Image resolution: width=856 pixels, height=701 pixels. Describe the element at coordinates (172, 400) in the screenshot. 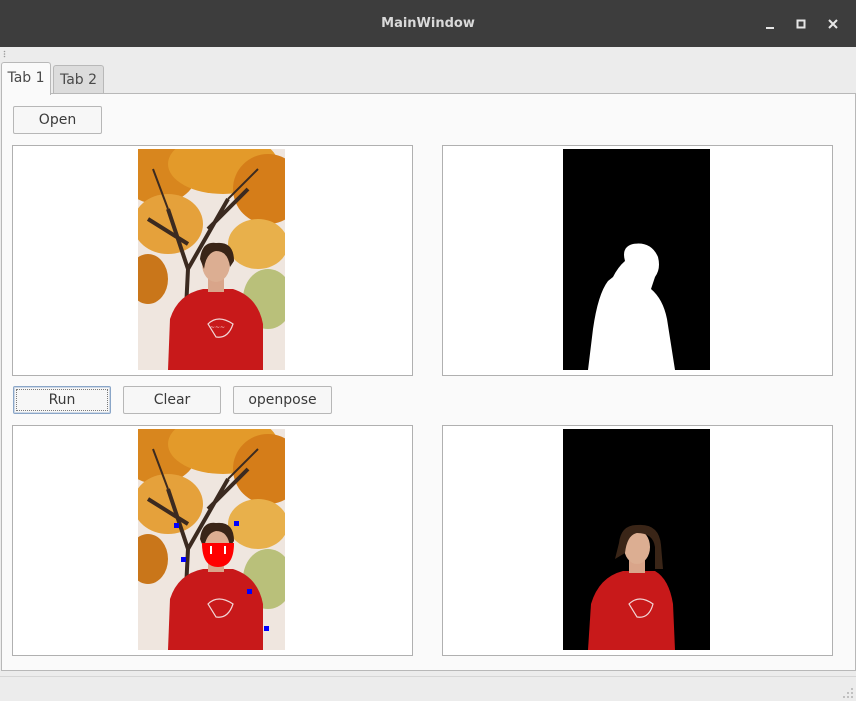

I see `clear-button: Clear` at that location.